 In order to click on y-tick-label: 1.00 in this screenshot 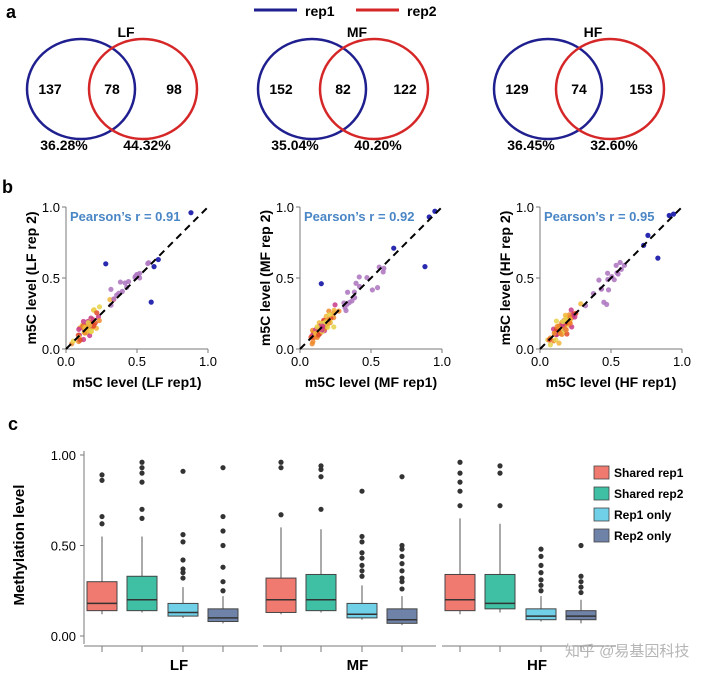, I will do `click(63, 455)`.